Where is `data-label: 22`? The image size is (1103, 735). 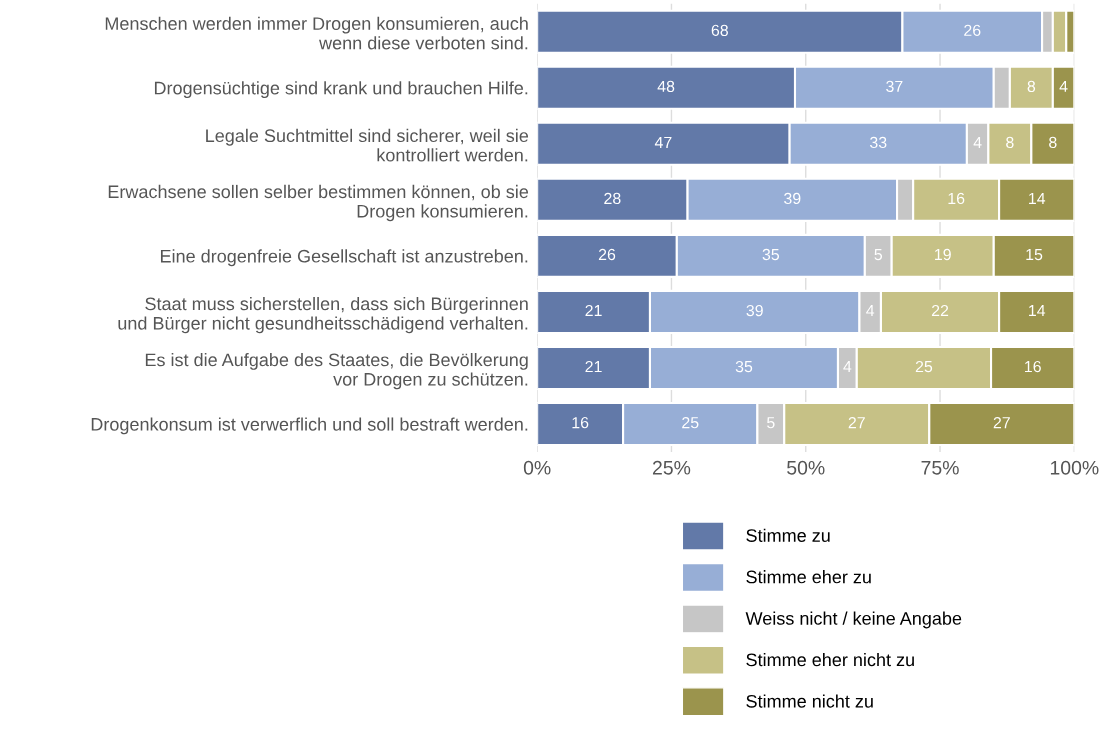
data-label: 22 is located at coordinates (940, 310).